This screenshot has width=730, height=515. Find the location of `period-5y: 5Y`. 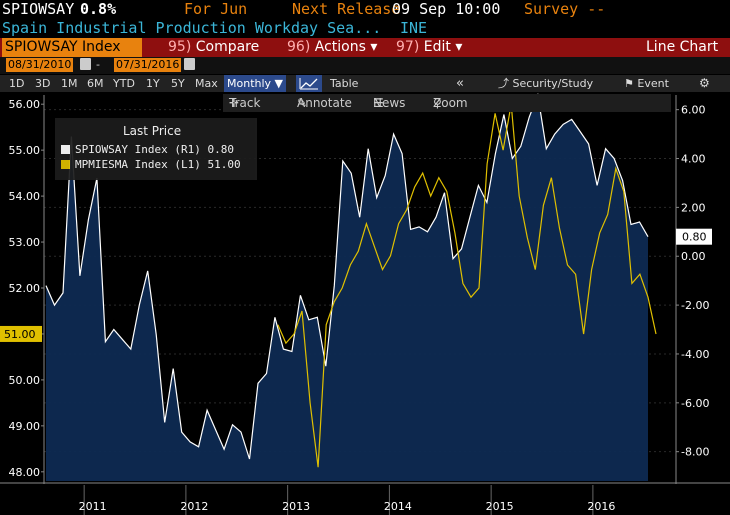

period-5y: 5Y is located at coordinates (178, 83).